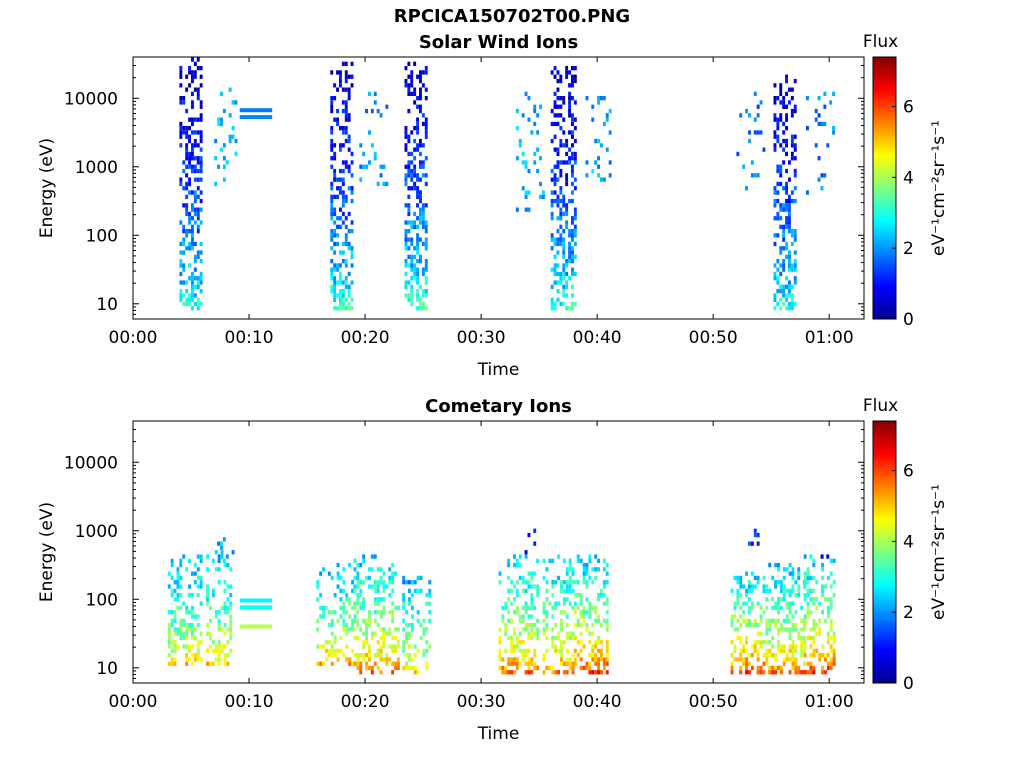  What do you see at coordinates (498, 42) in the screenshot?
I see `panel-title: Solar Wind Ions` at bounding box center [498, 42].